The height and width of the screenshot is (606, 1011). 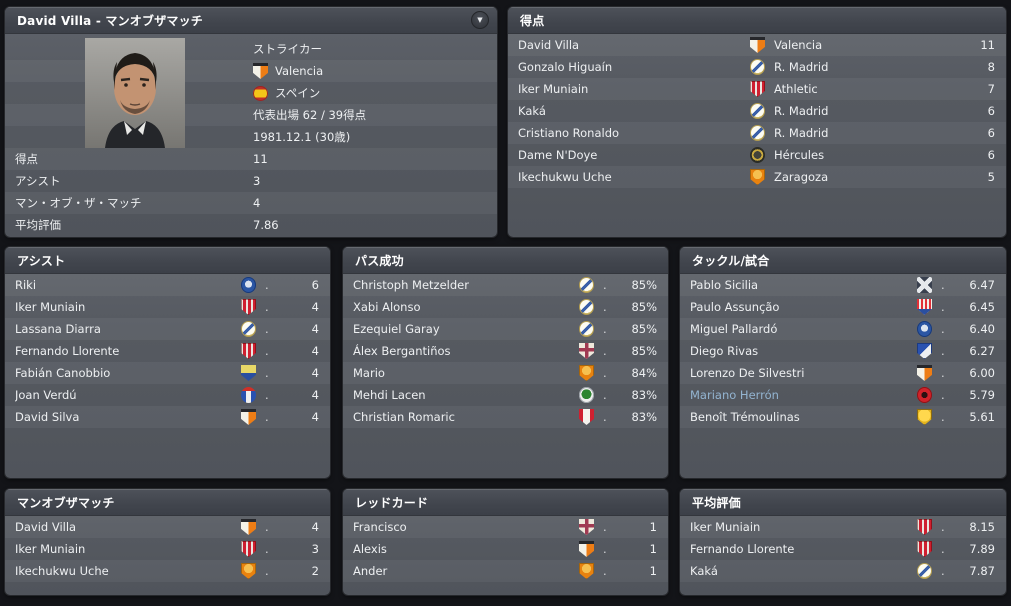 I want to click on player-club: Valencia, so click(x=299, y=71).